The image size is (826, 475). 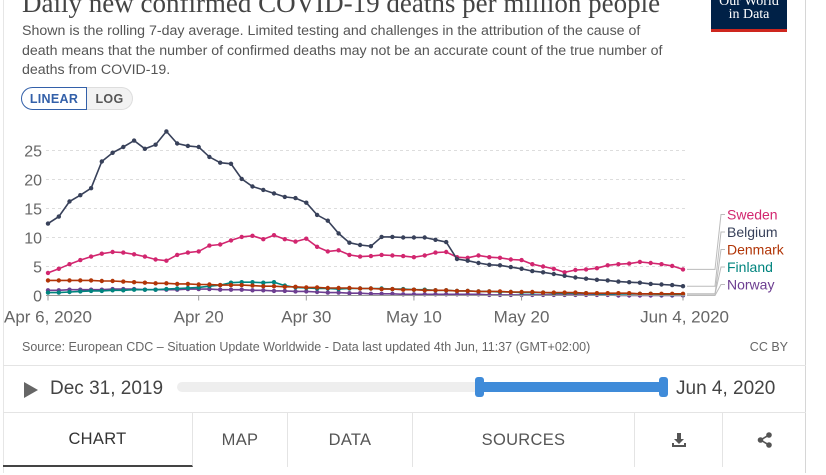 What do you see at coordinates (365, 254) in the screenshot?
I see `series-sweden` at bounding box center [365, 254].